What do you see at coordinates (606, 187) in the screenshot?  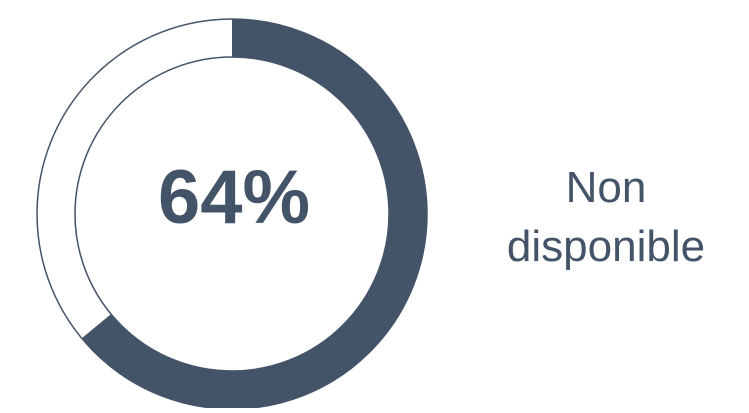 I see `availability-label-line1: Non` at bounding box center [606, 187].